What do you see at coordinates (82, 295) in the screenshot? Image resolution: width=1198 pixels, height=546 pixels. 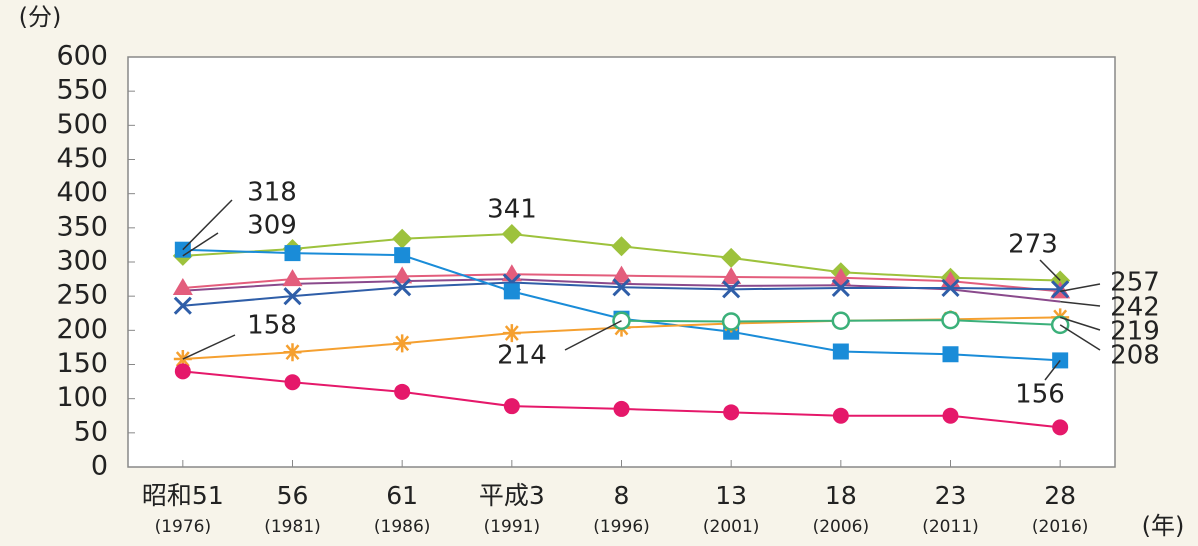 I see `y-tick-label: 250` at bounding box center [82, 295].